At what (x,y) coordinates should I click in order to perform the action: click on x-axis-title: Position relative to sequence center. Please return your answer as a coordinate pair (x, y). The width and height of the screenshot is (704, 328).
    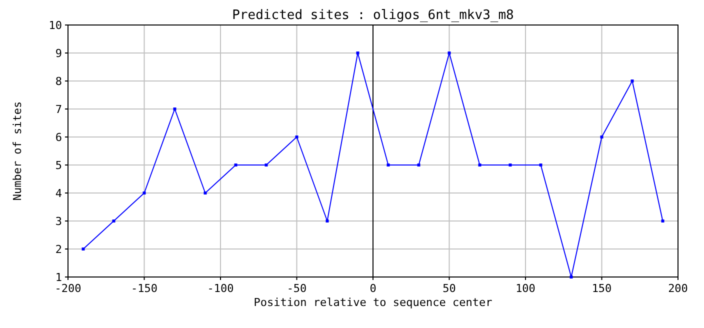
    Looking at the image, I should click on (373, 302).